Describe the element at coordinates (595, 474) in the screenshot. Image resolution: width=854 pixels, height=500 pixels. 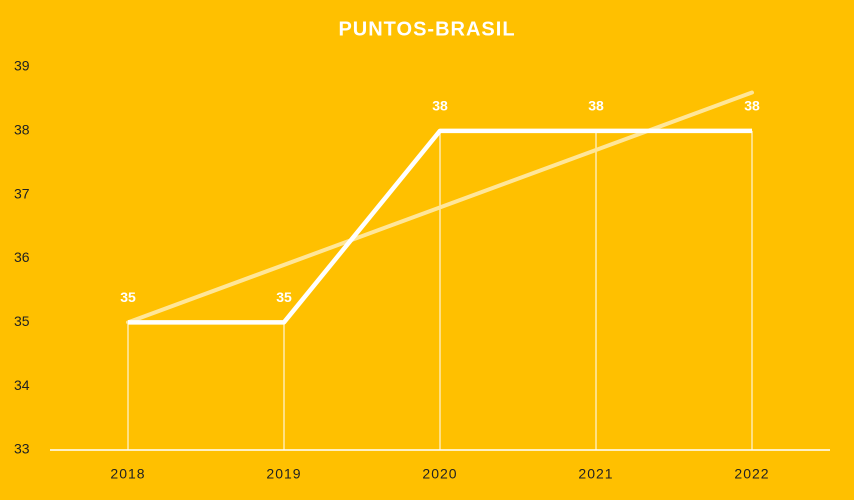
I see `x-tick-label: 2021` at that location.